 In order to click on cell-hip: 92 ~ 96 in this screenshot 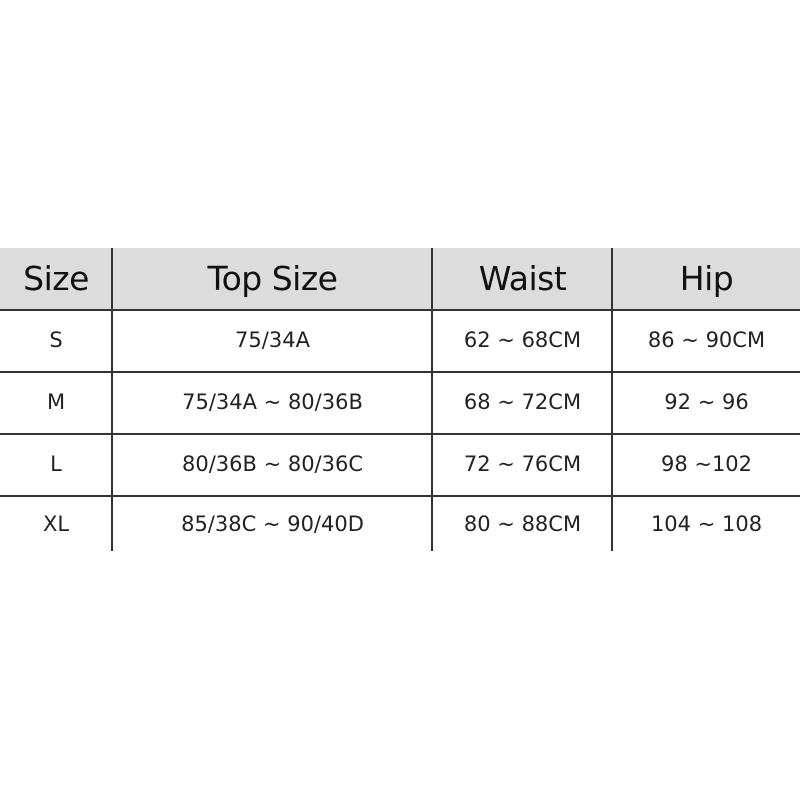, I will do `click(706, 402)`.